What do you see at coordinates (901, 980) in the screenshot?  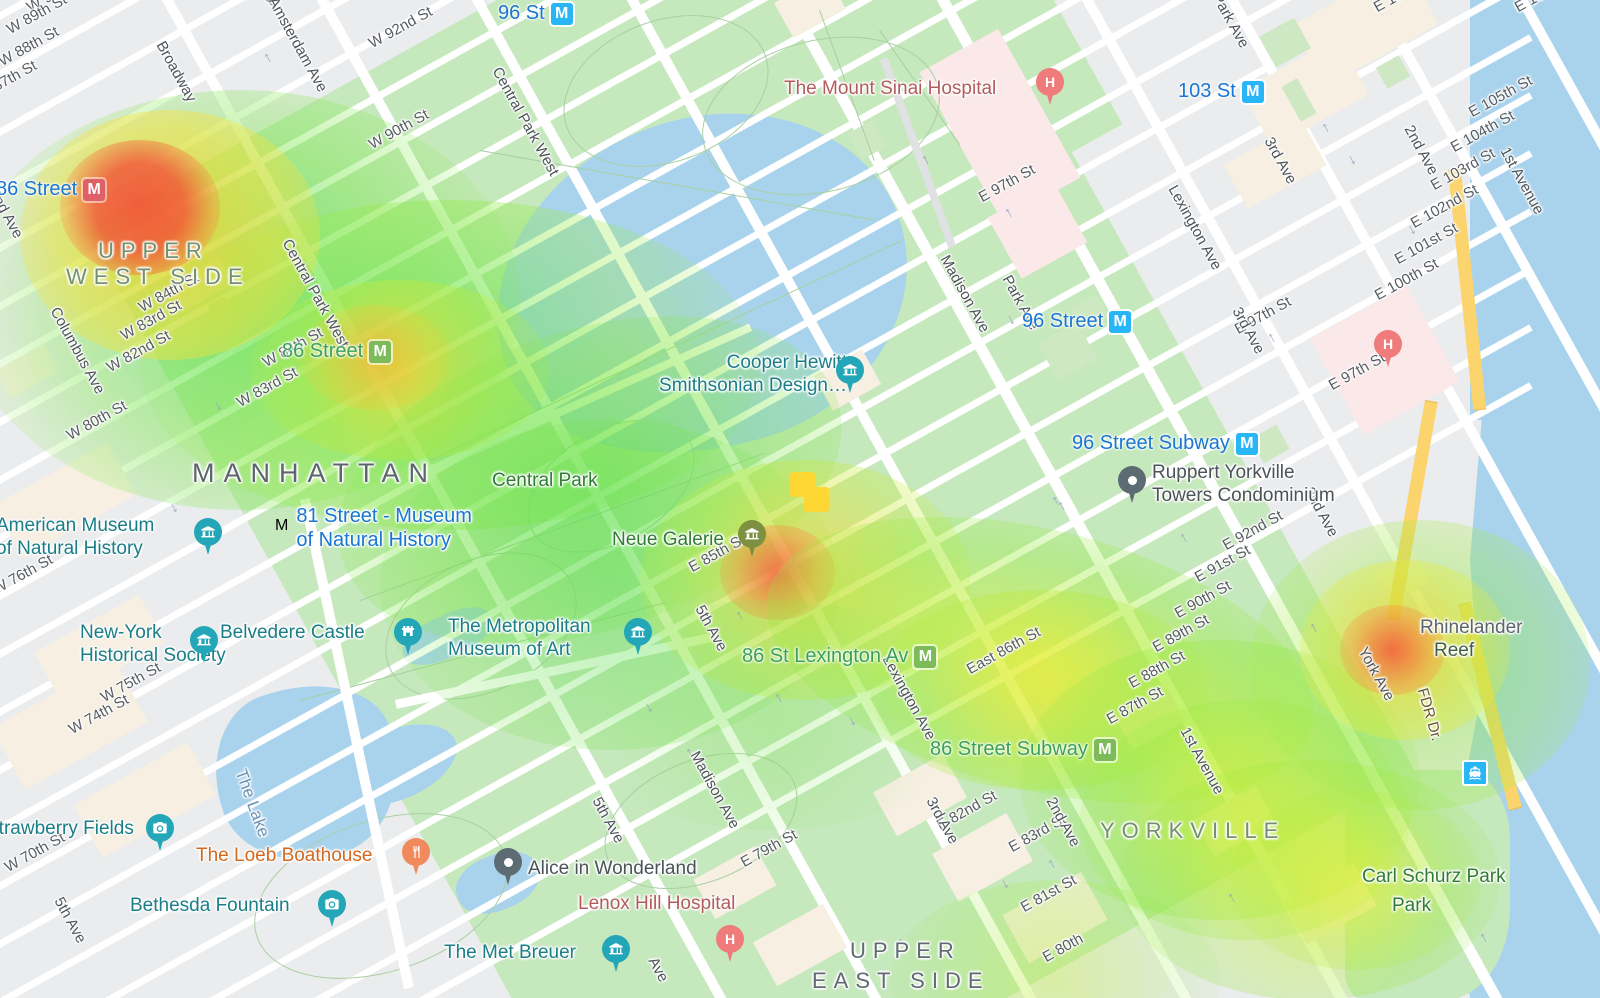 I see `neighborhood-label-ues-line2: EAST SIDE` at bounding box center [901, 980].